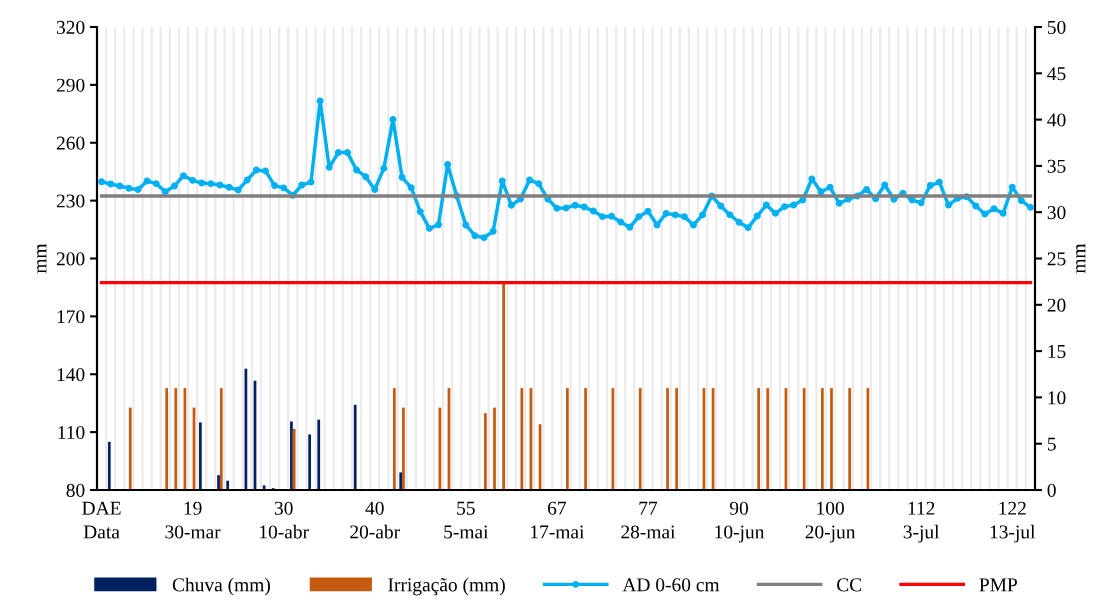  What do you see at coordinates (71, 432) in the screenshot?
I see `y-tick-label: 110` at bounding box center [71, 432].